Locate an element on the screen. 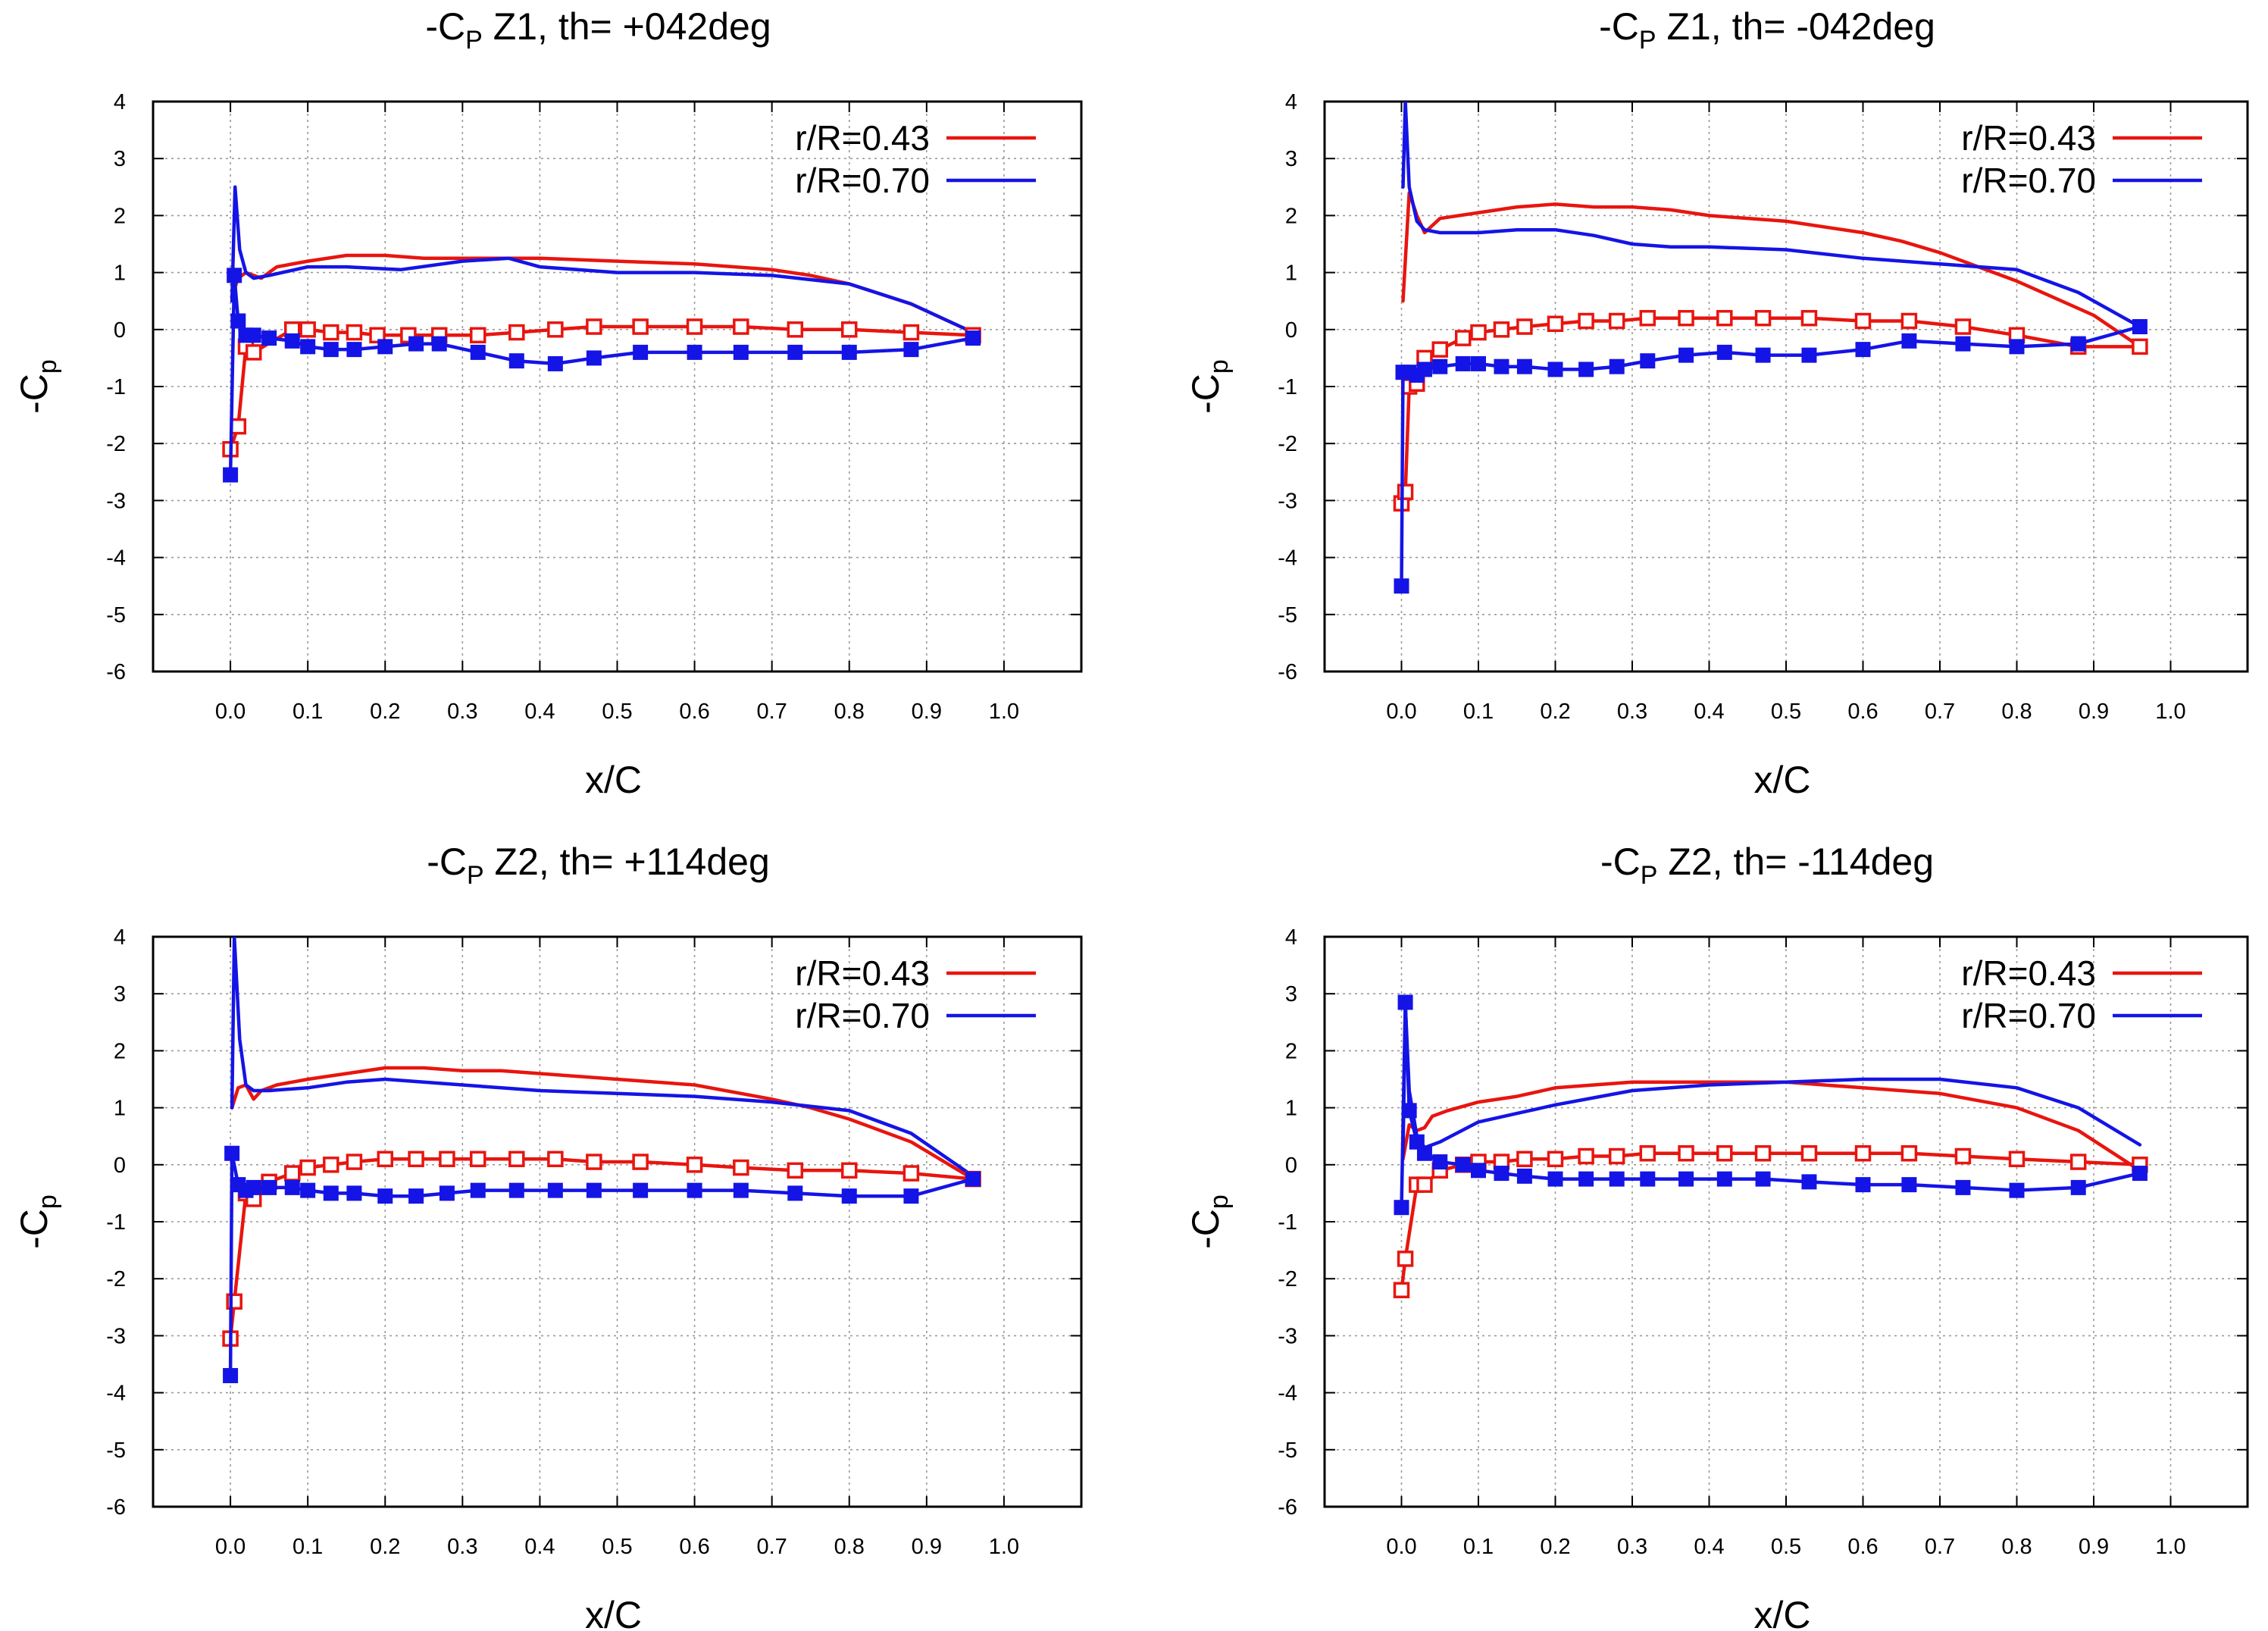 This screenshot has width=2268, height=1631. grid is located at coordinates (617, 1222).